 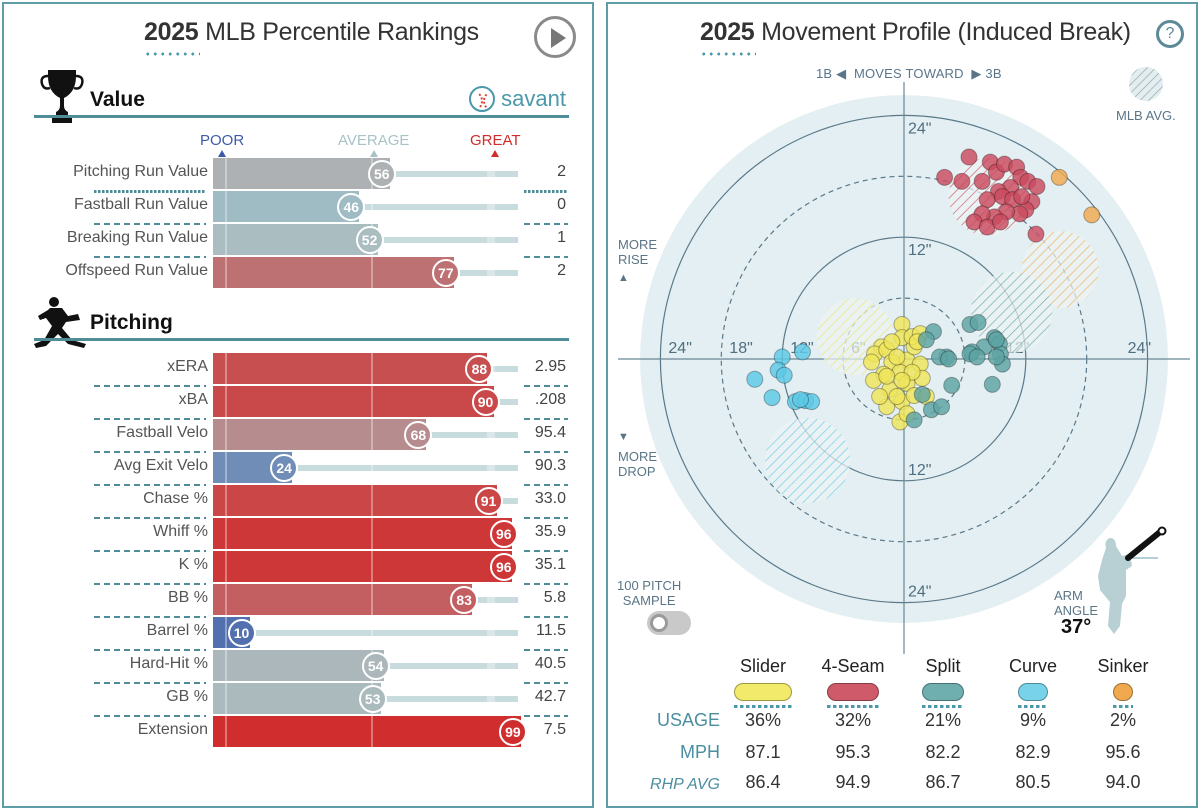 I want to click on metric-row: Chase % 91 33.0, so click(x=300, y=500).